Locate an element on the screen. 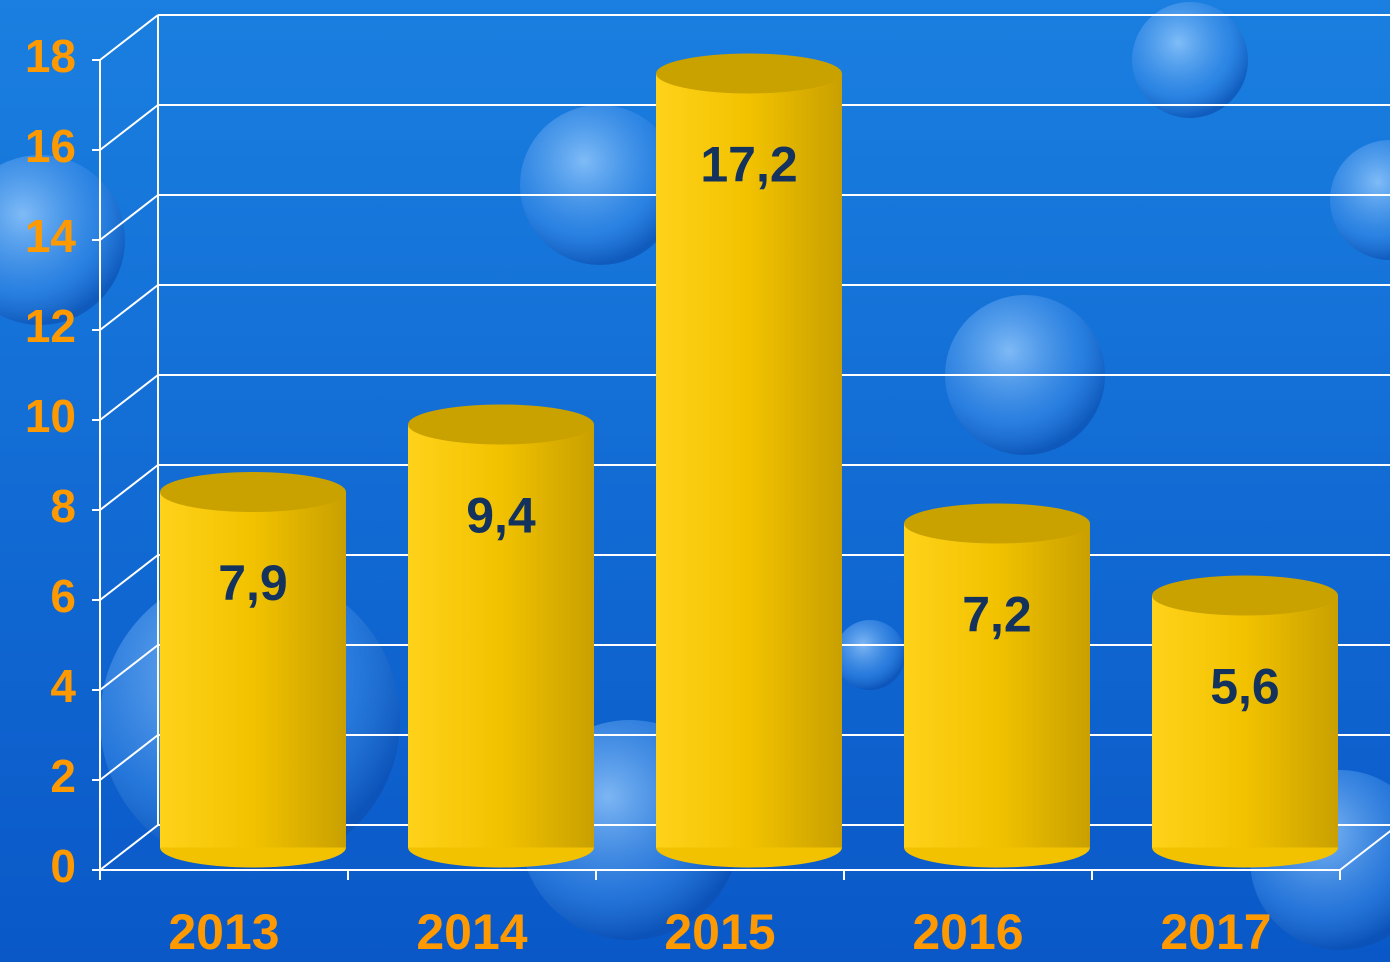 Image resolution: width=1390 pixels, height=962 pixels. value-label: 7,9 is located at coordinates (253, 583).